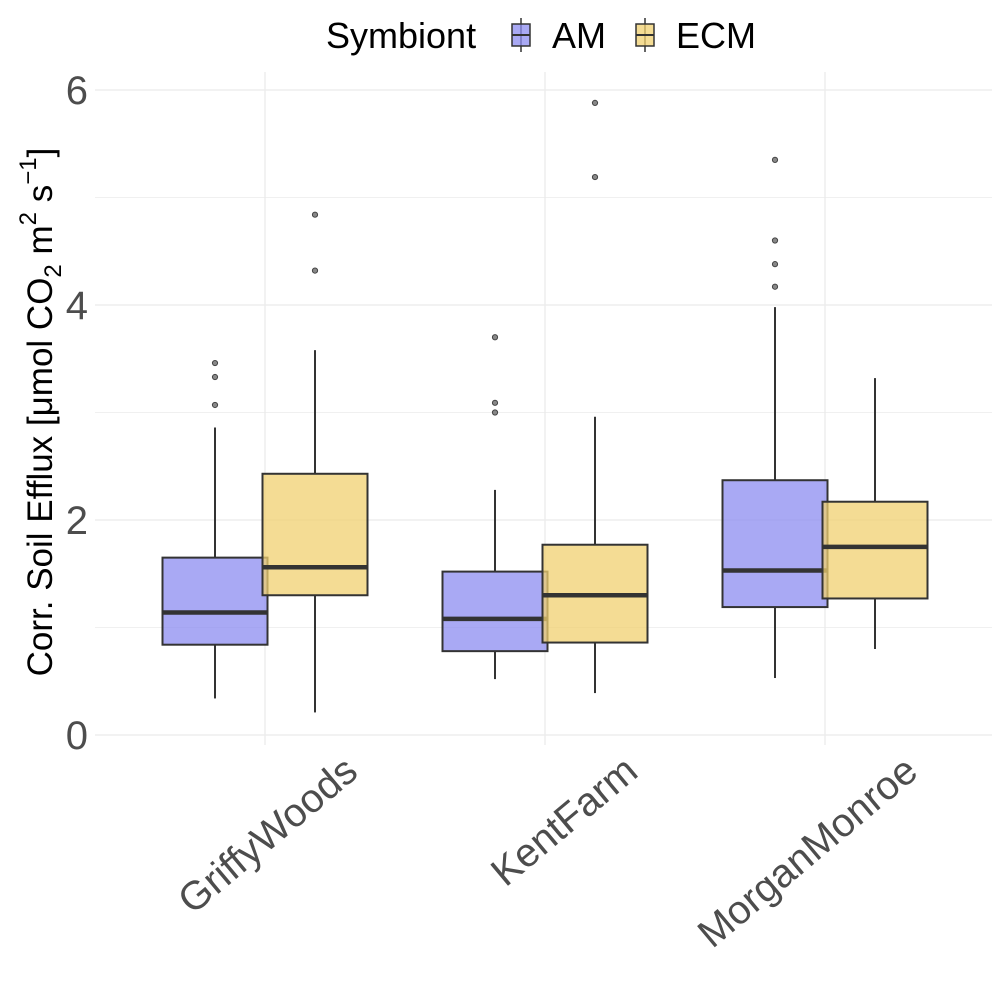 This screenshot has height=1000, width=1000. I want to click on x-tick-label: KentFarm, so click(564, 821).